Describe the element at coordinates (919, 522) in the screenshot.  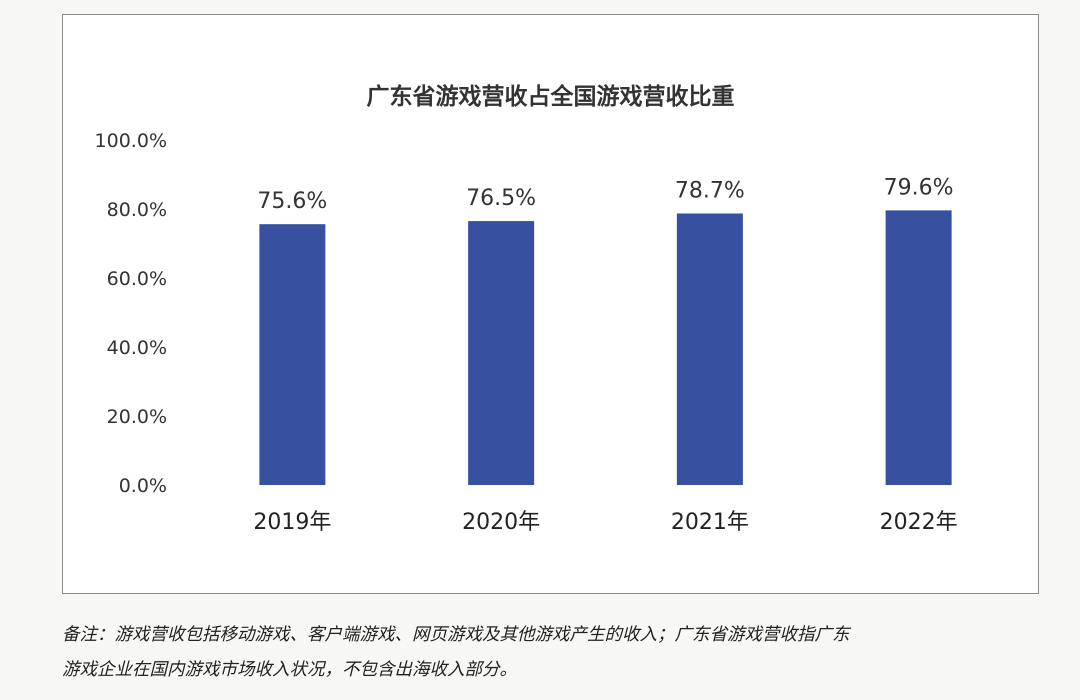
I see `x-tick-label: 2022年` at that location.